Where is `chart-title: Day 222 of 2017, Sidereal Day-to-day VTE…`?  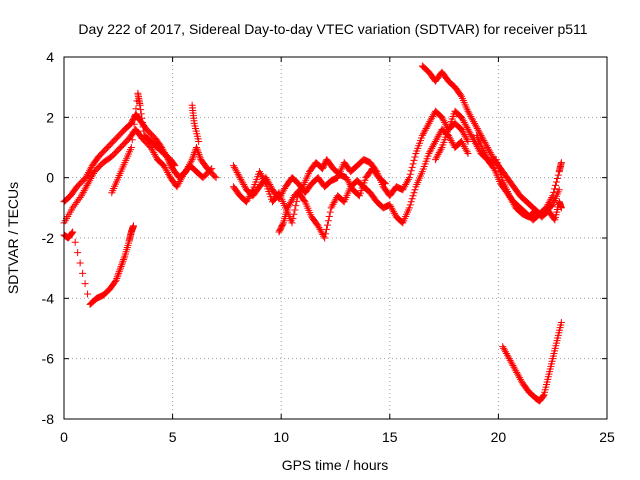
chart-title: Day 222 of 2017, Sidereal Day-to-day VTE… is located at coordinates (332, 29).